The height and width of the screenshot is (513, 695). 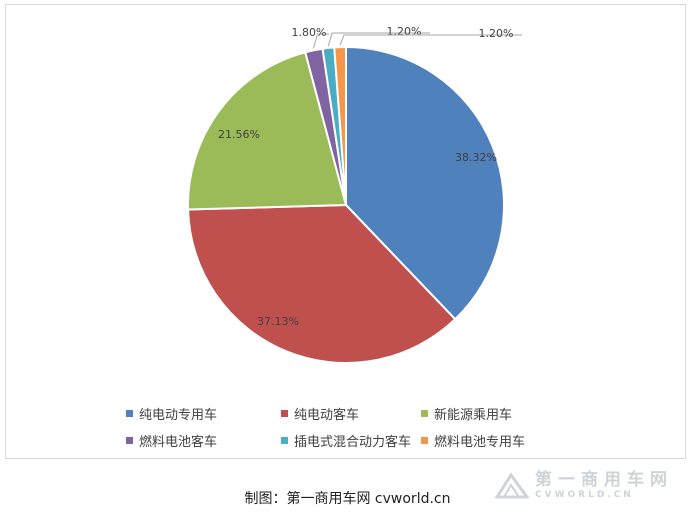 I want to click on legend-label: 纯电动客车, so click(x=327, y=415).